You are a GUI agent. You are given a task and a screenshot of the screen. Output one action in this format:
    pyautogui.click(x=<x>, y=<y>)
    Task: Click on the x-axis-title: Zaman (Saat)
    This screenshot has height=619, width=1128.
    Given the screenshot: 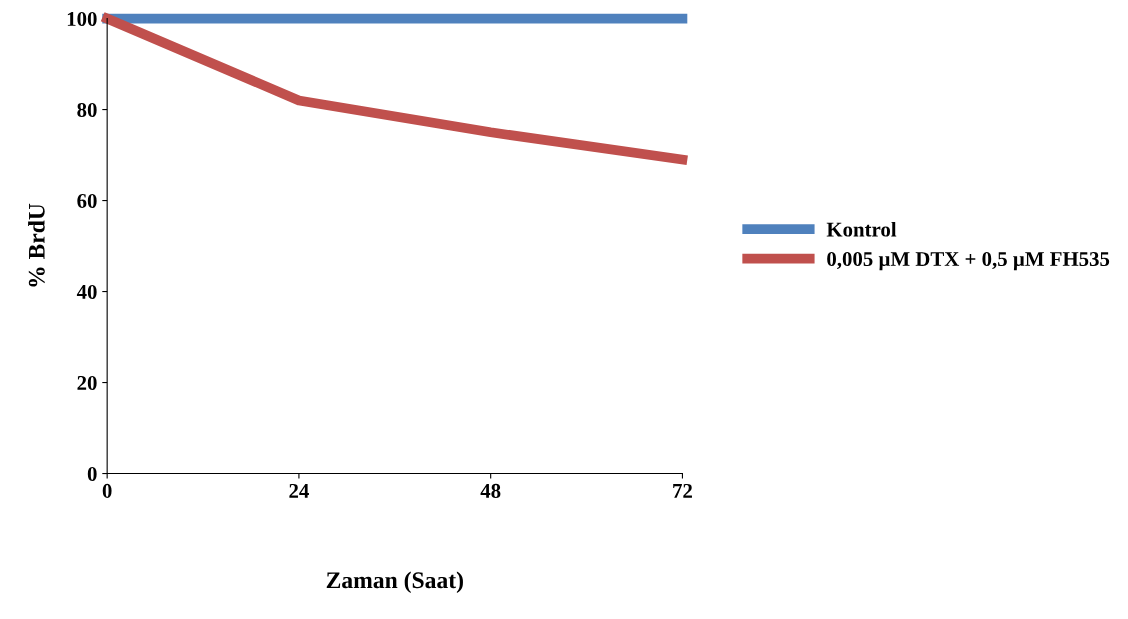 What is the action you would take?
    pyautogui.click(x=394, y=582)
    